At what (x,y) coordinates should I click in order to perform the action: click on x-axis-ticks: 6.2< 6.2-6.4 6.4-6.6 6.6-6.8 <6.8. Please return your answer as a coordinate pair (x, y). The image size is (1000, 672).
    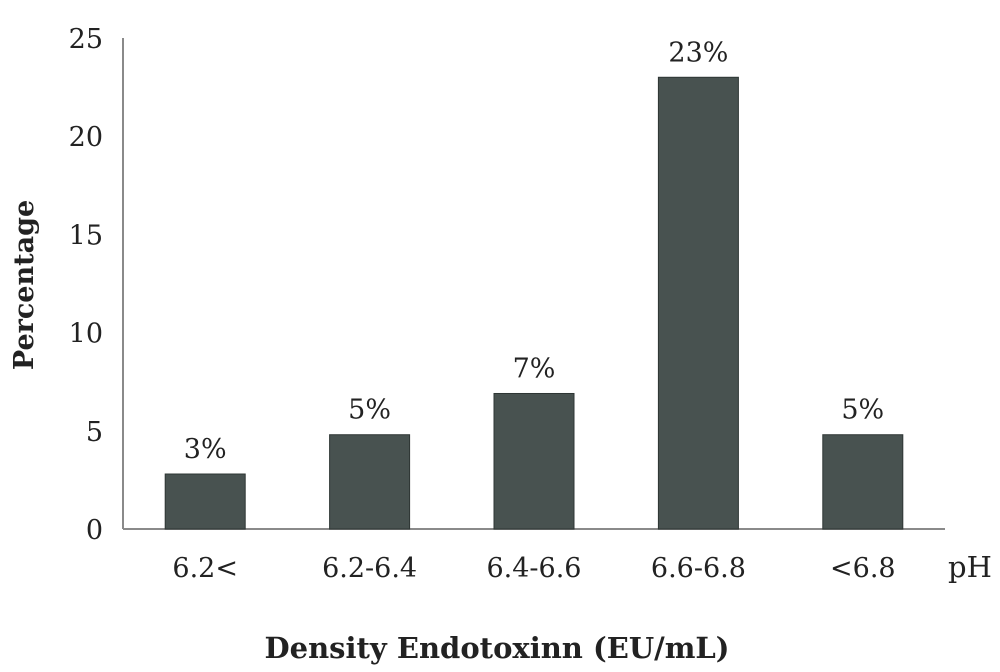
    Looking at the image, I should click on (533, 568).